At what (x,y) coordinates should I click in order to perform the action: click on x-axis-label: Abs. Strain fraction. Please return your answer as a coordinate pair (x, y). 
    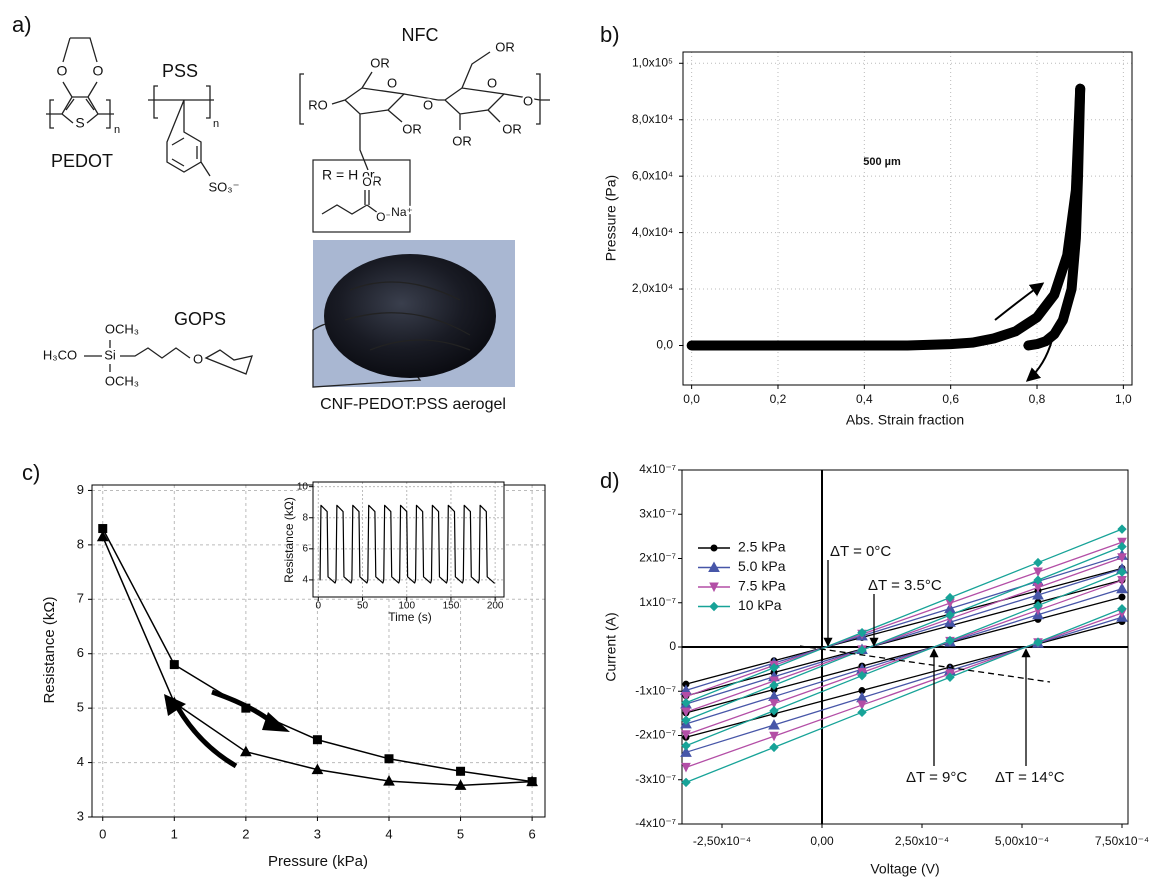
    Looking at the image, I should click on (905, 420).